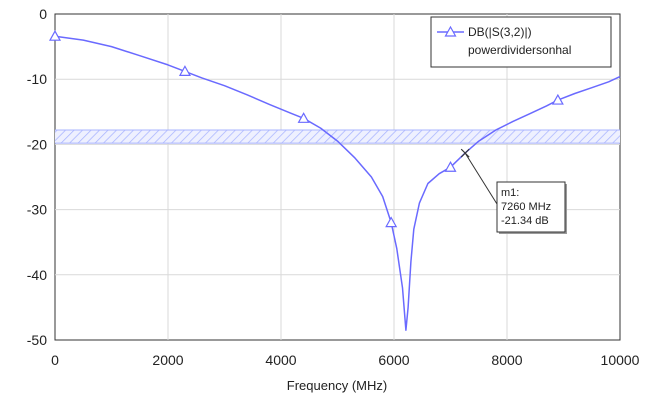 This screenshot has height=401, width=658. I want to click on x-tick-label: 0, so click(55, 360).